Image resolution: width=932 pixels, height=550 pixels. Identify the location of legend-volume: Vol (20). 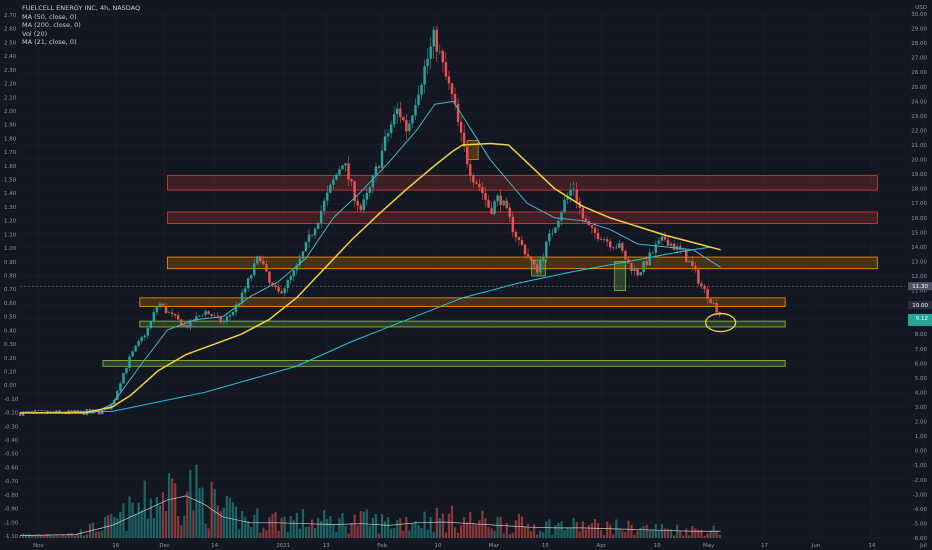
(35, 33).